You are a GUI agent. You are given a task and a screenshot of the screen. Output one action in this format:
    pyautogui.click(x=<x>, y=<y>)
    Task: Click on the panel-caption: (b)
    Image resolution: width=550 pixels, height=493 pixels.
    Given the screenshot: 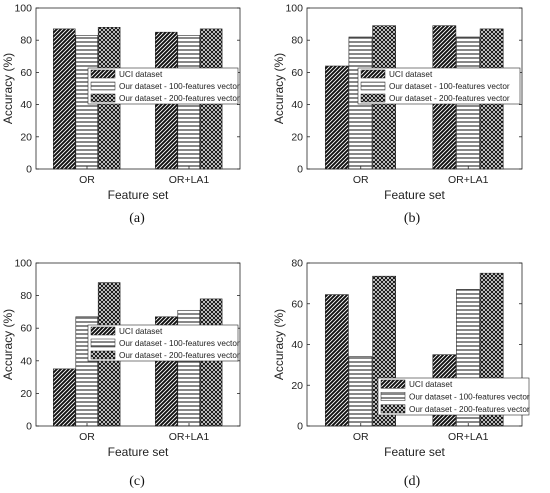 What is the action you would take?
    pyautogui.click(x=412, y=218)
    